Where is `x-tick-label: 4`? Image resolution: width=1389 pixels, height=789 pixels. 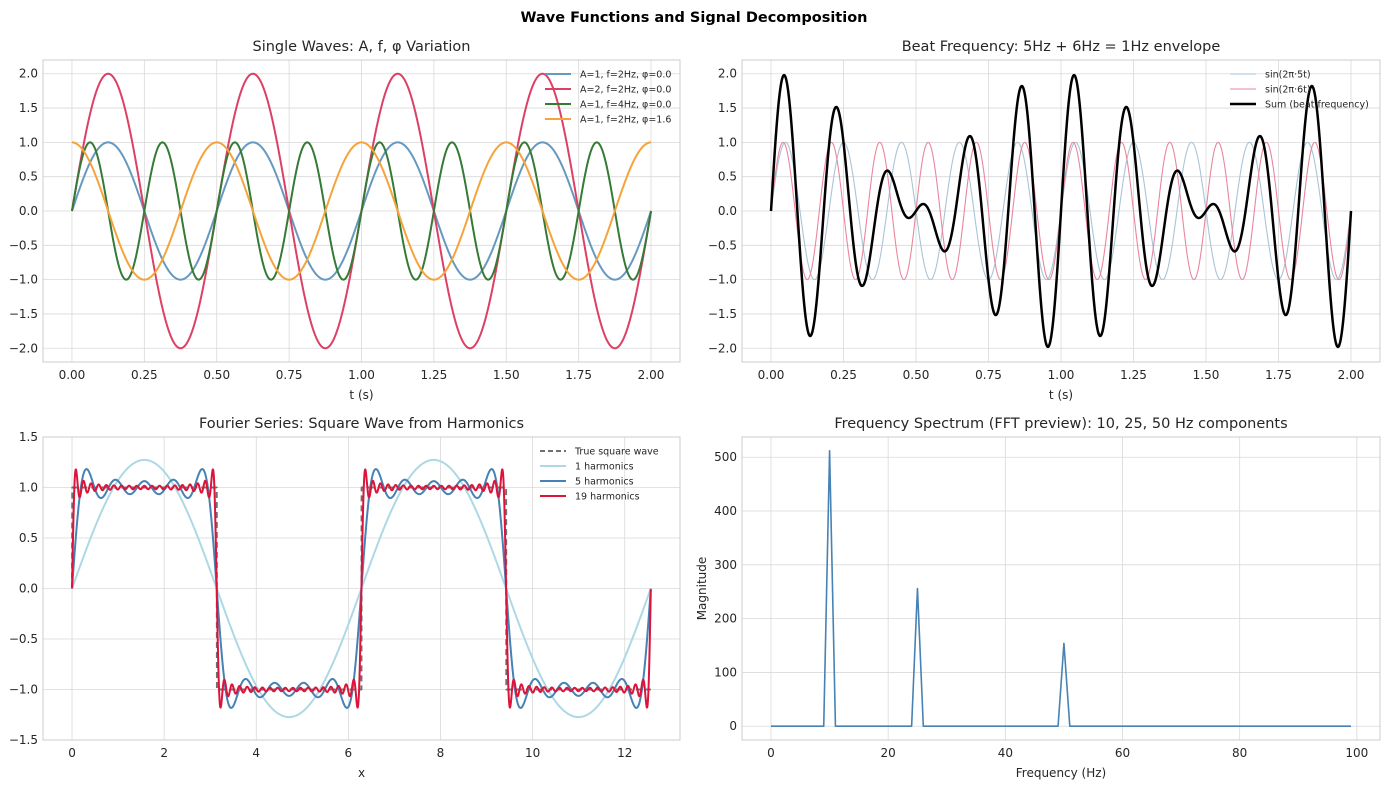
x-tick-label: 4 is located at coordinates (256, 753).